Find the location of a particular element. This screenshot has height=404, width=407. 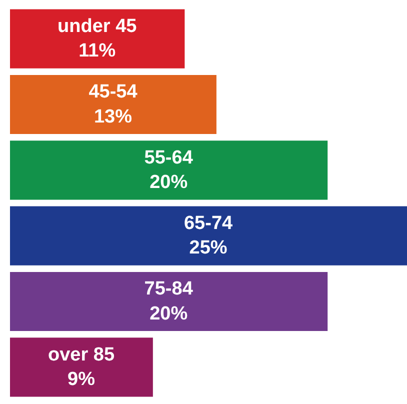

data-label: 9% is located at coordinates (82, 379).